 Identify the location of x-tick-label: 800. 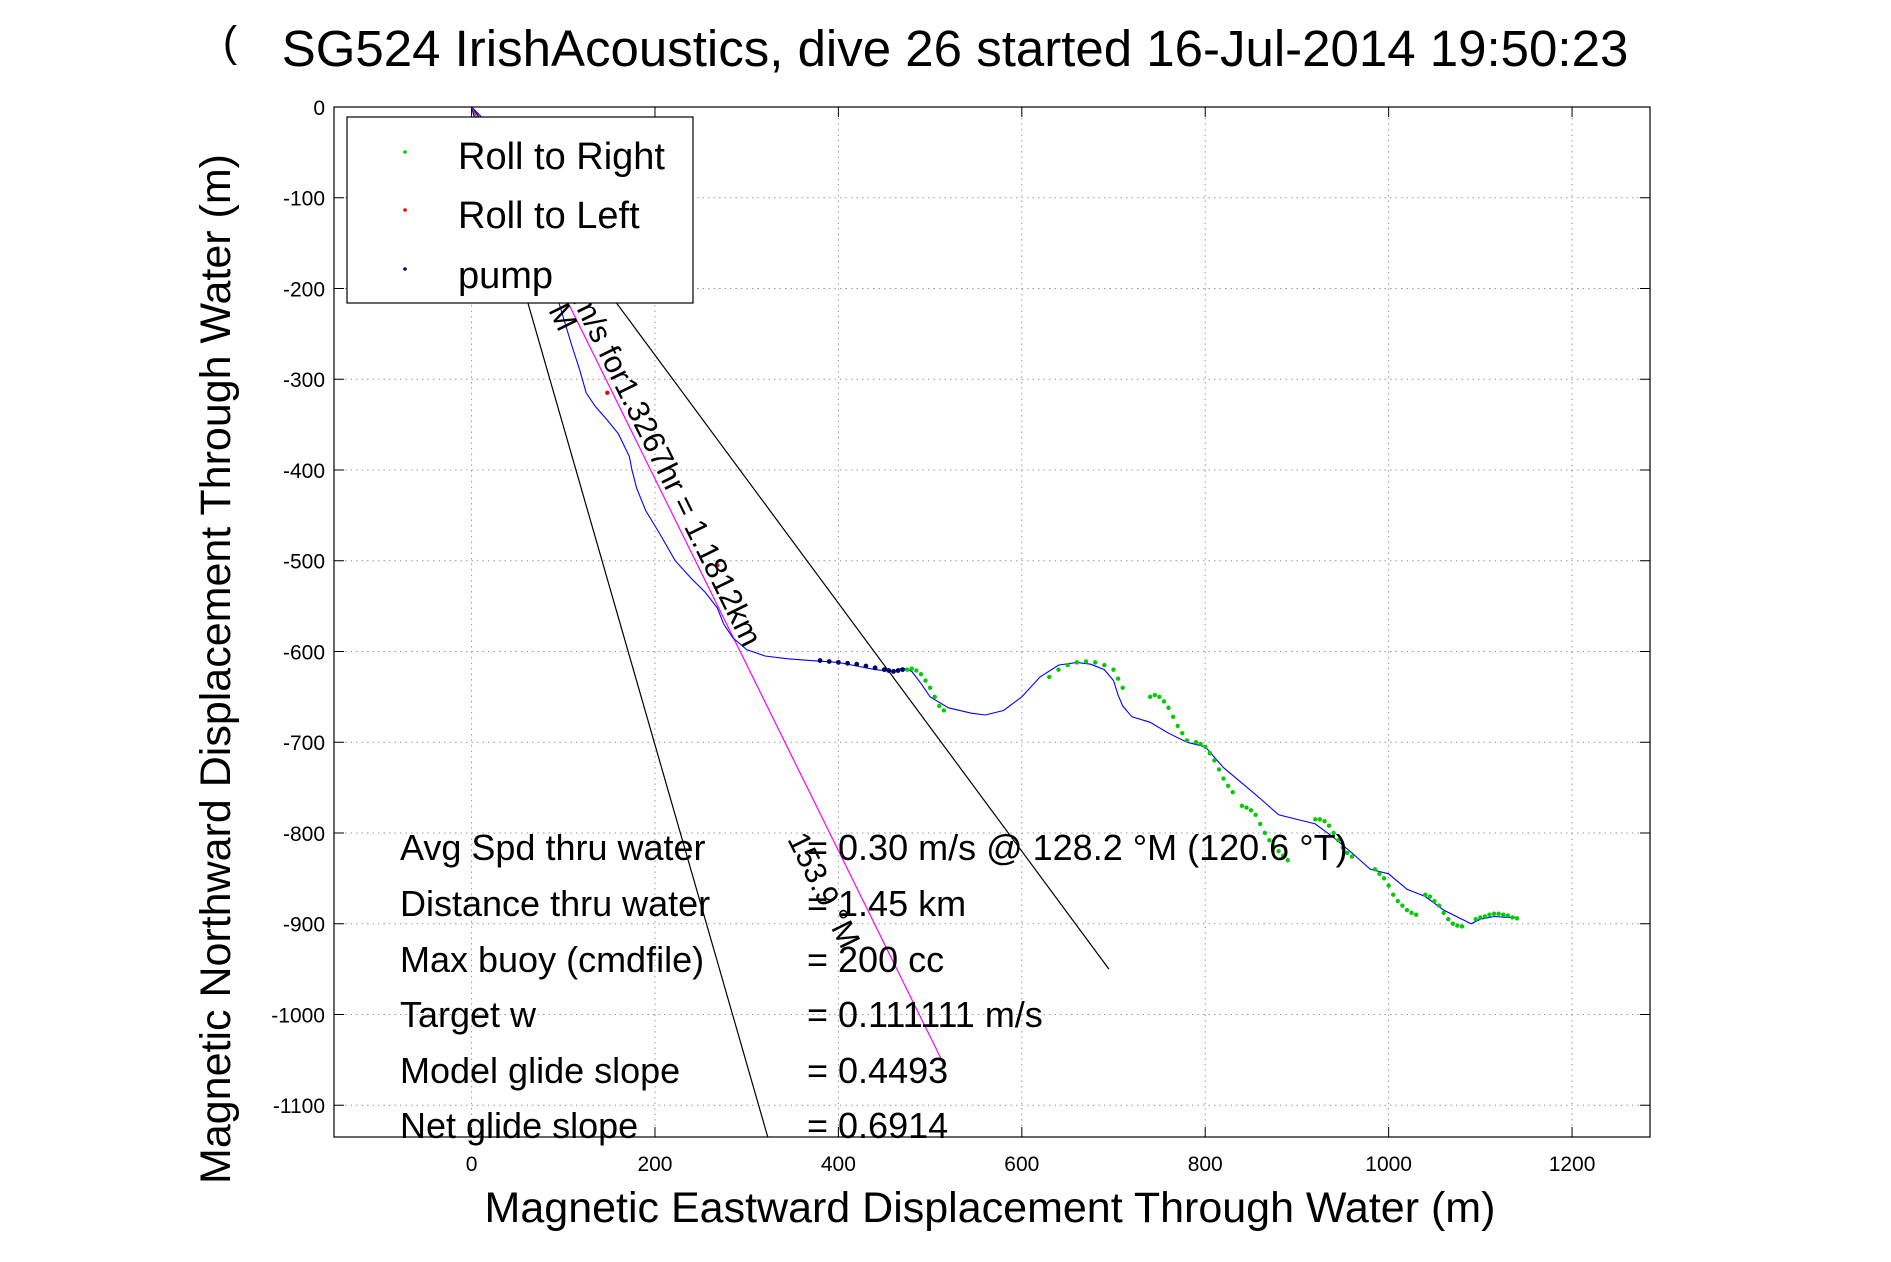
(1205, 1164).